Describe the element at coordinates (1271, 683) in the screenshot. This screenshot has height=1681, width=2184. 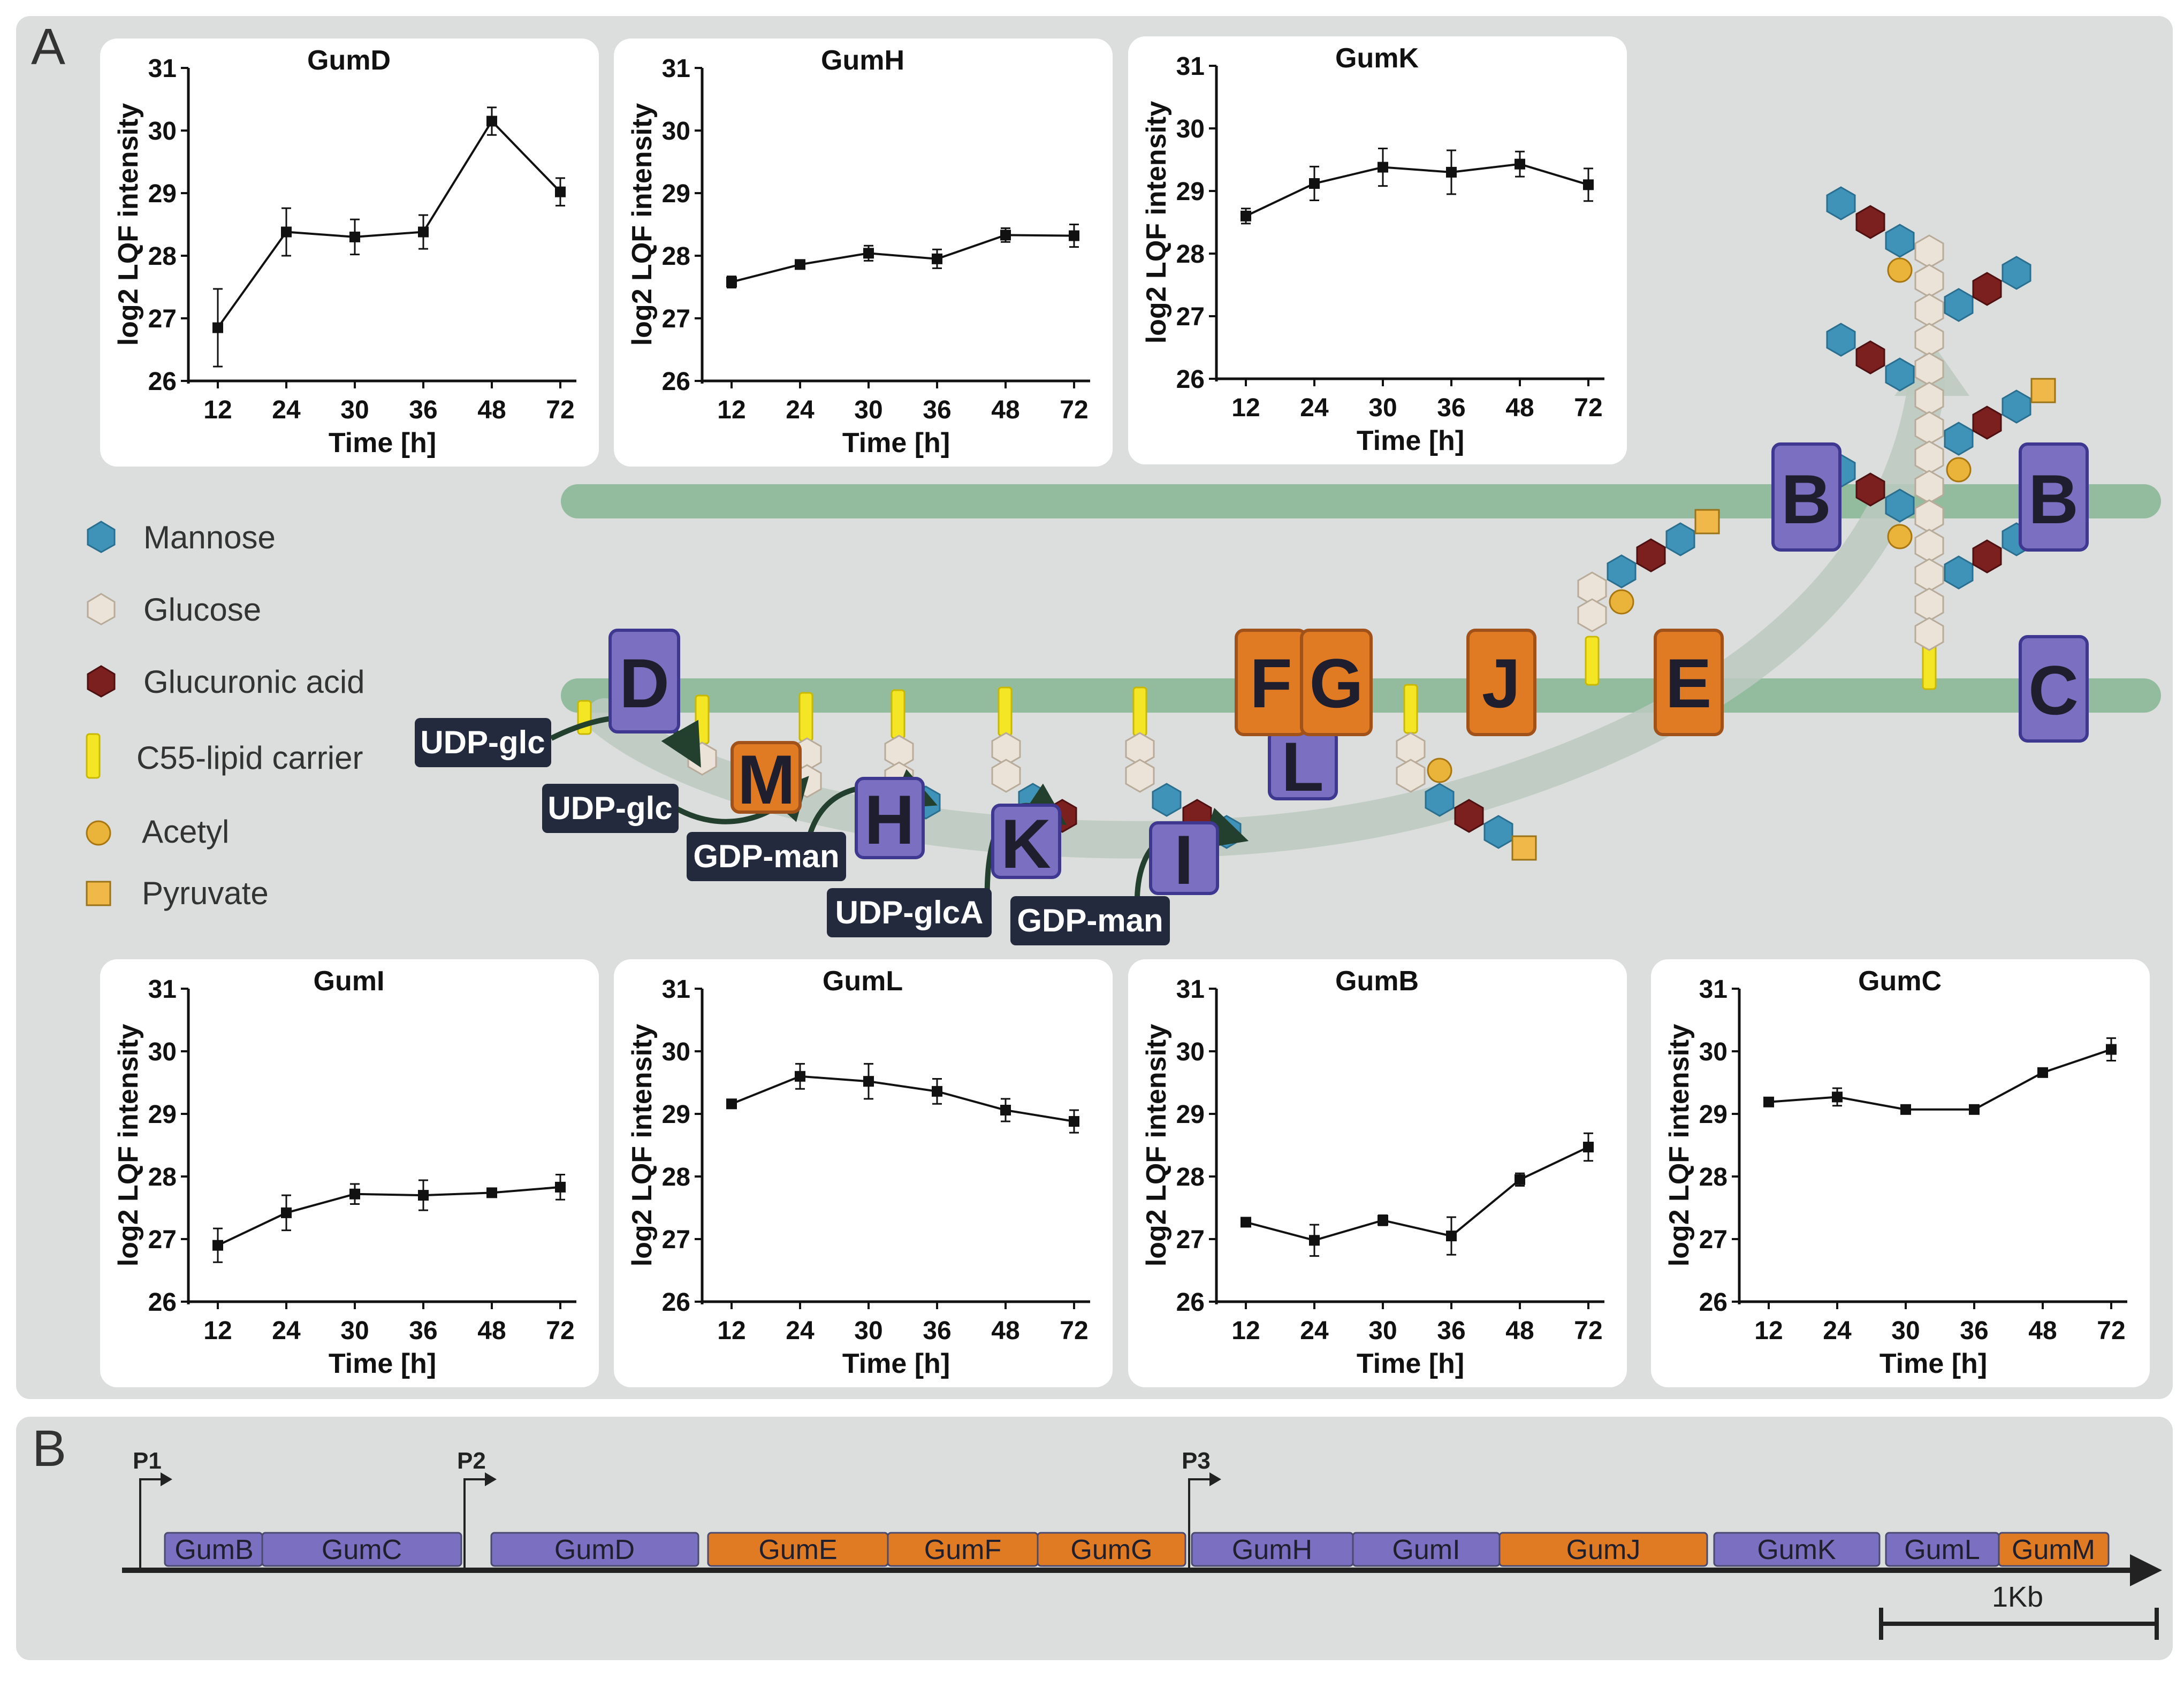
I see `enzyme-f-label: F` at that location.